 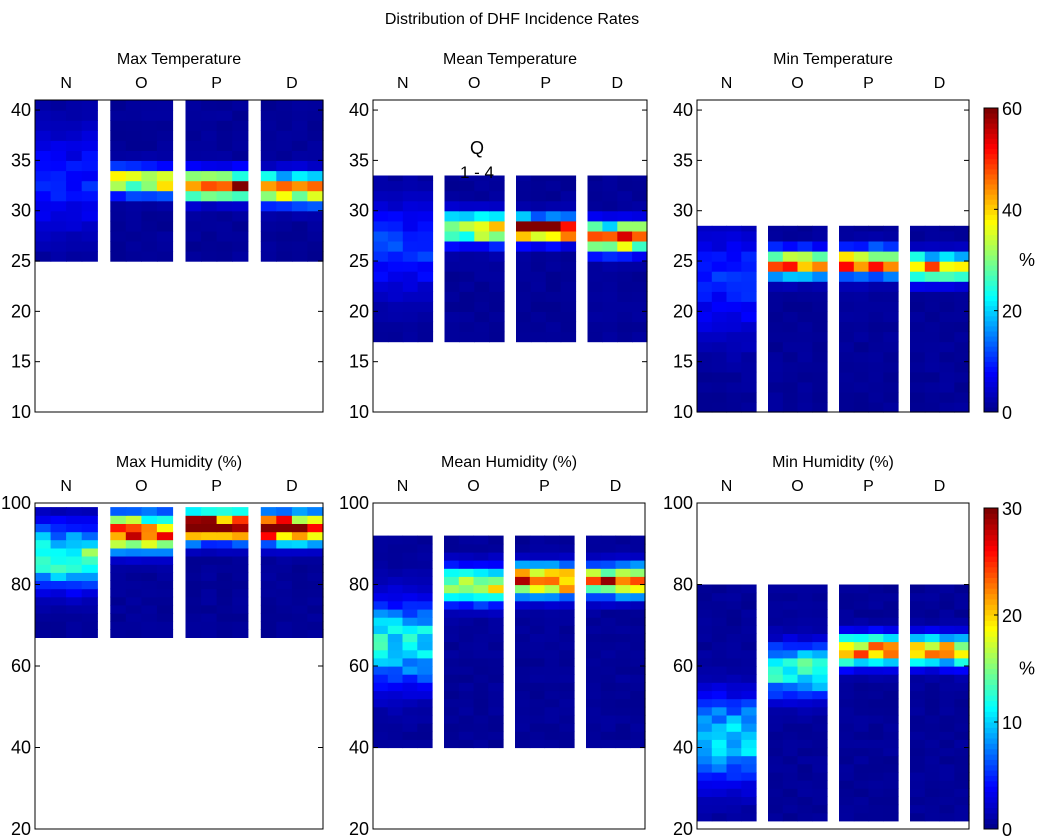 I want to click on panel-title: Mean Humidity (%), so click(x=509, y=462).